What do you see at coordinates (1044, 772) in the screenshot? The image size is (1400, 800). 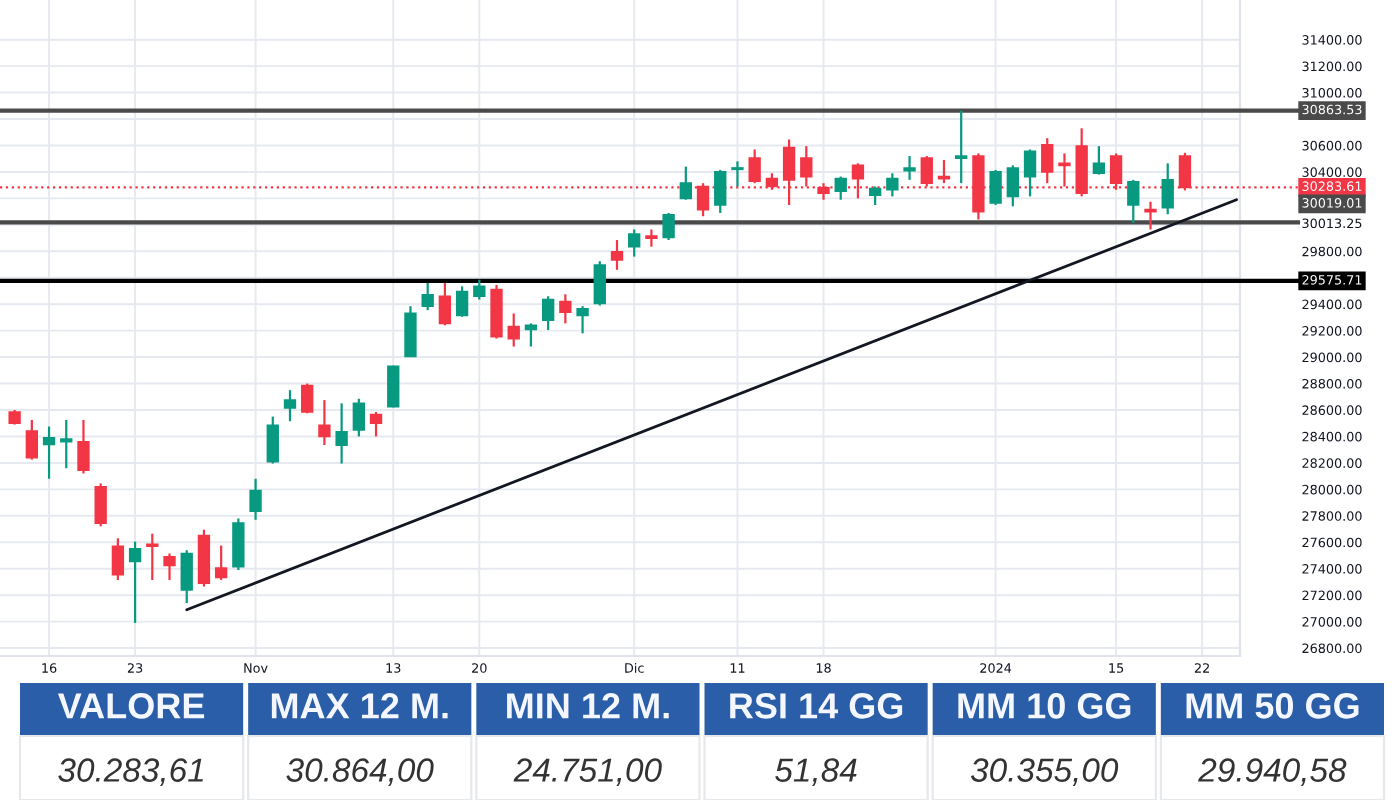 I see `text: 30.355,00` at bounding box center [1044, 772].